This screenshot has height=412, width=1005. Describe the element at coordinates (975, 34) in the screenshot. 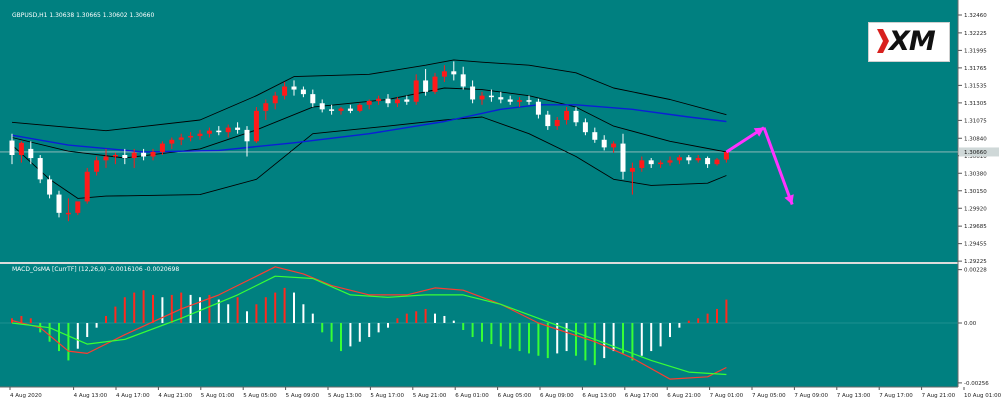

I see `price-axis-label: 1.32225` at that location.